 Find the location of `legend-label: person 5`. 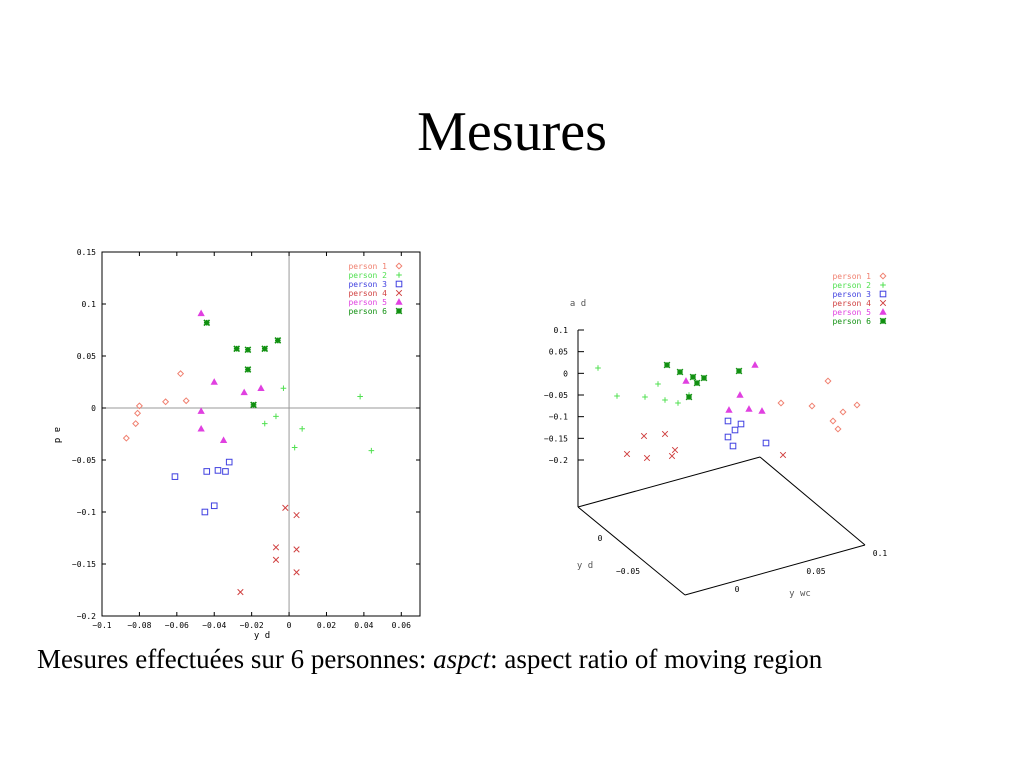

legend-label: person 5 is located at coordinates (367, 302).